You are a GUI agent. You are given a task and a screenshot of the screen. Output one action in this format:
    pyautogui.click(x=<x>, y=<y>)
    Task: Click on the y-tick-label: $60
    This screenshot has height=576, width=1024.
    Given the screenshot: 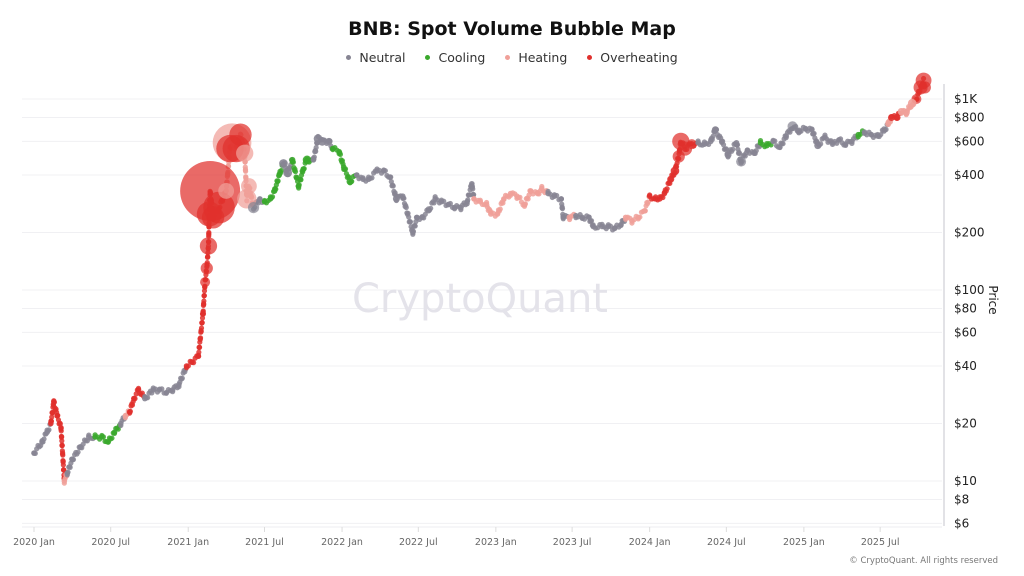 What is the action you would take?
    pyautogui.click(x=965, y=332)
    